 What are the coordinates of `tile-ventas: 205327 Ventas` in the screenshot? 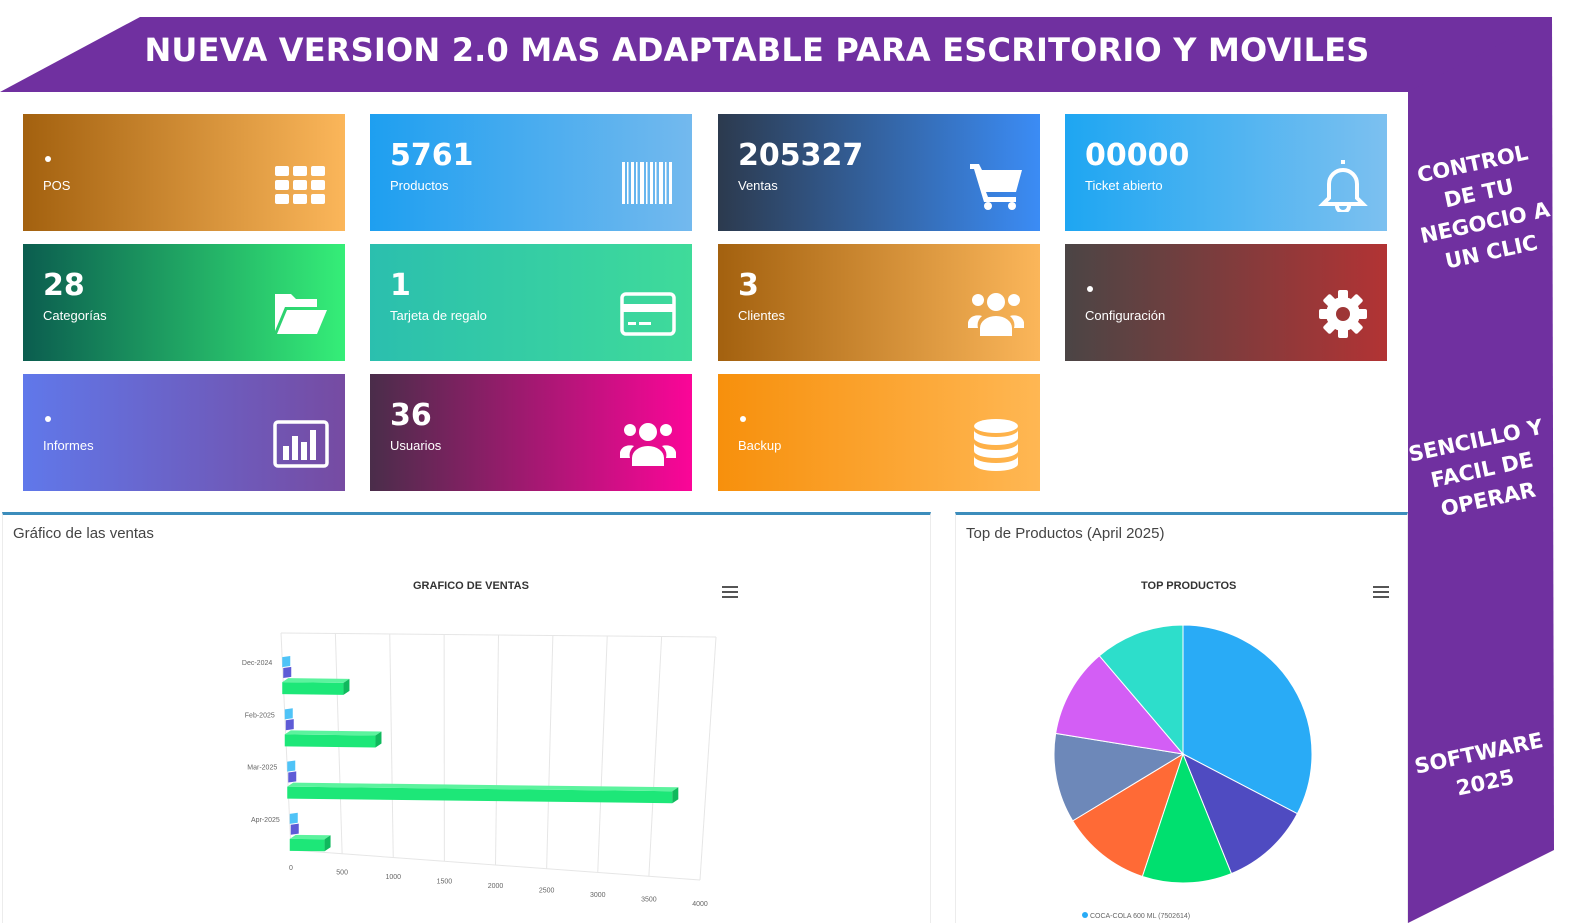 It's located at (879, 172).